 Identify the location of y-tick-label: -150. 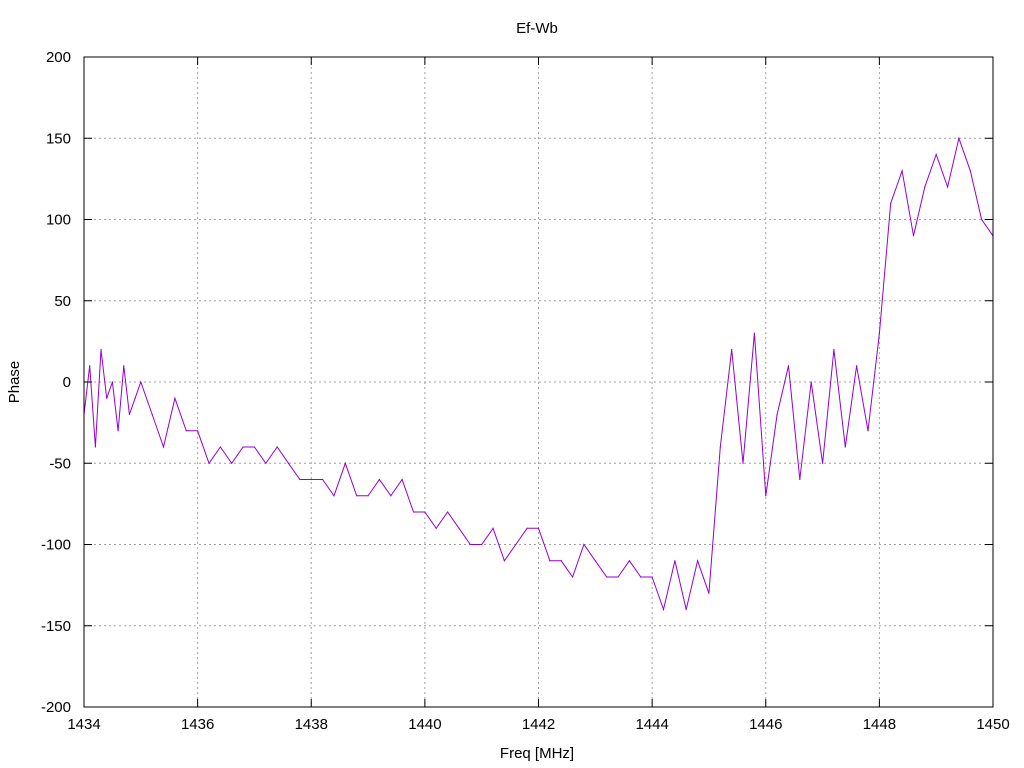
(56, 626).